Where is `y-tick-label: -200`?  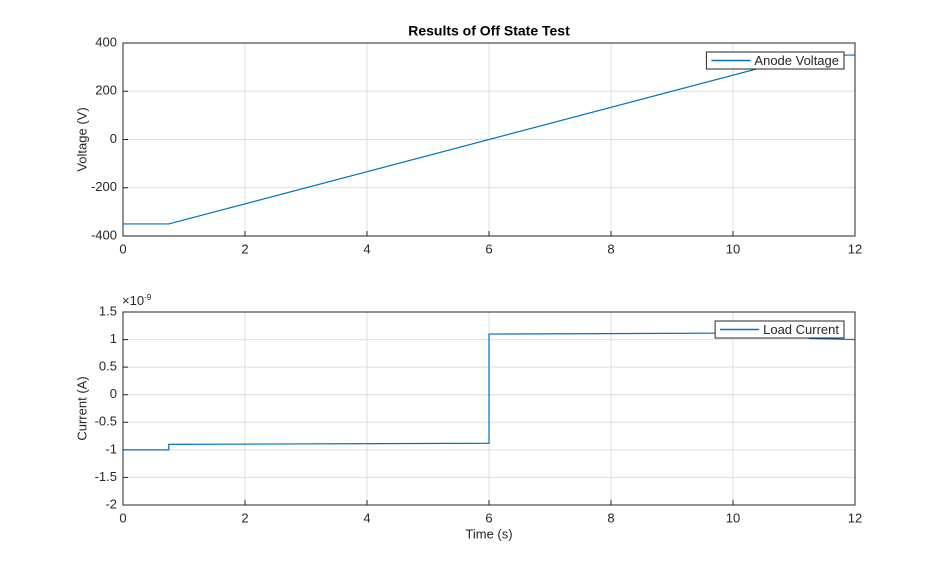 y-tick-label: -200 is located at coordinates (104, 186).